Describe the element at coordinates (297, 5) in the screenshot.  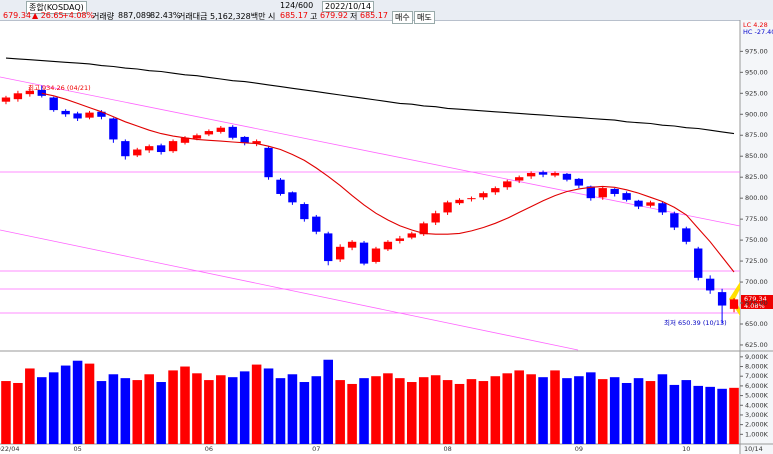
I see `count: 124/600` at that location.